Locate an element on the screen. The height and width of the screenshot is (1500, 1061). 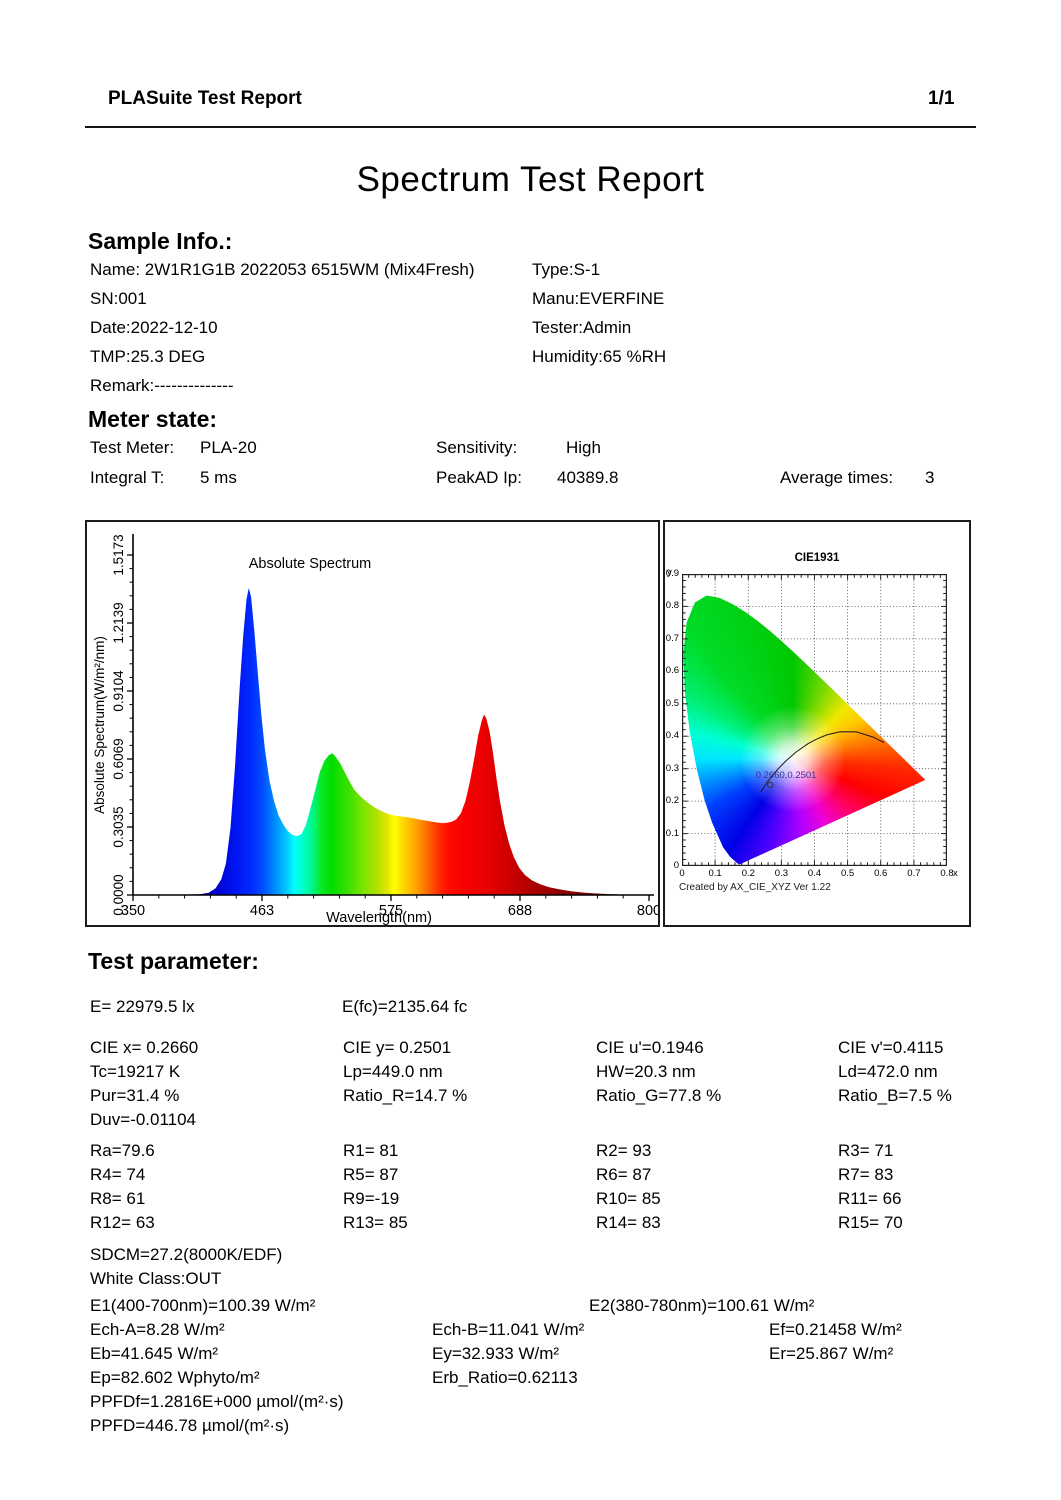
sample-date: Date:2022-12-10 is located at coordinates (154, 327).